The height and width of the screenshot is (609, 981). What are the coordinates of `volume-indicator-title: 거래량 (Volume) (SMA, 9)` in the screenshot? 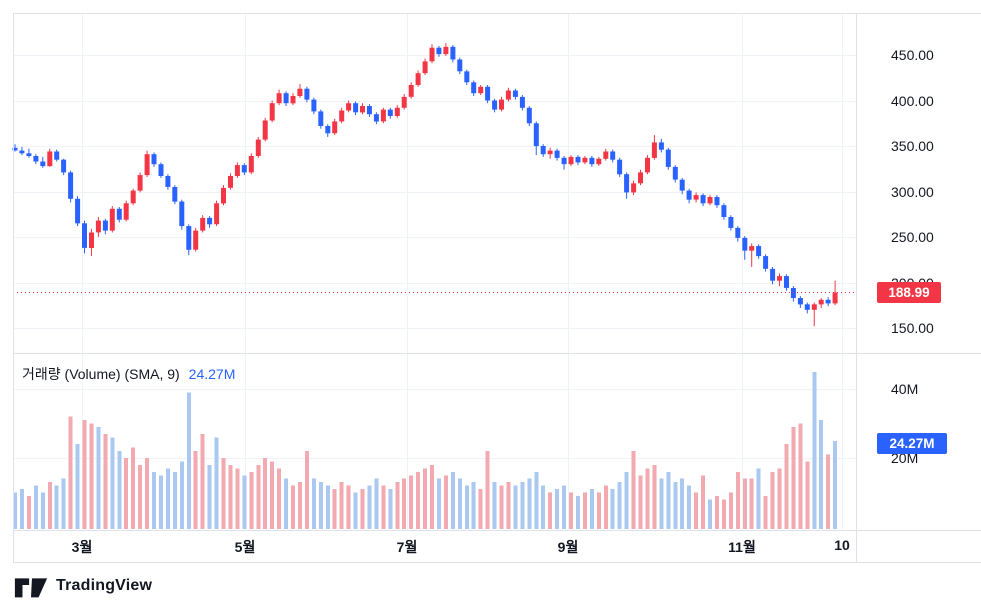 It's located at (101, 374).